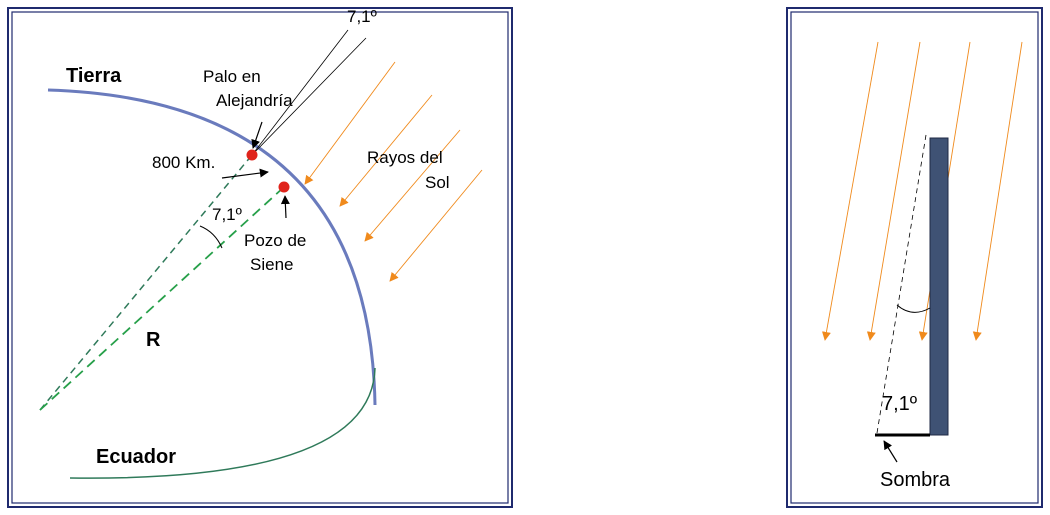  I want to click on well-point, so click(284, 187).